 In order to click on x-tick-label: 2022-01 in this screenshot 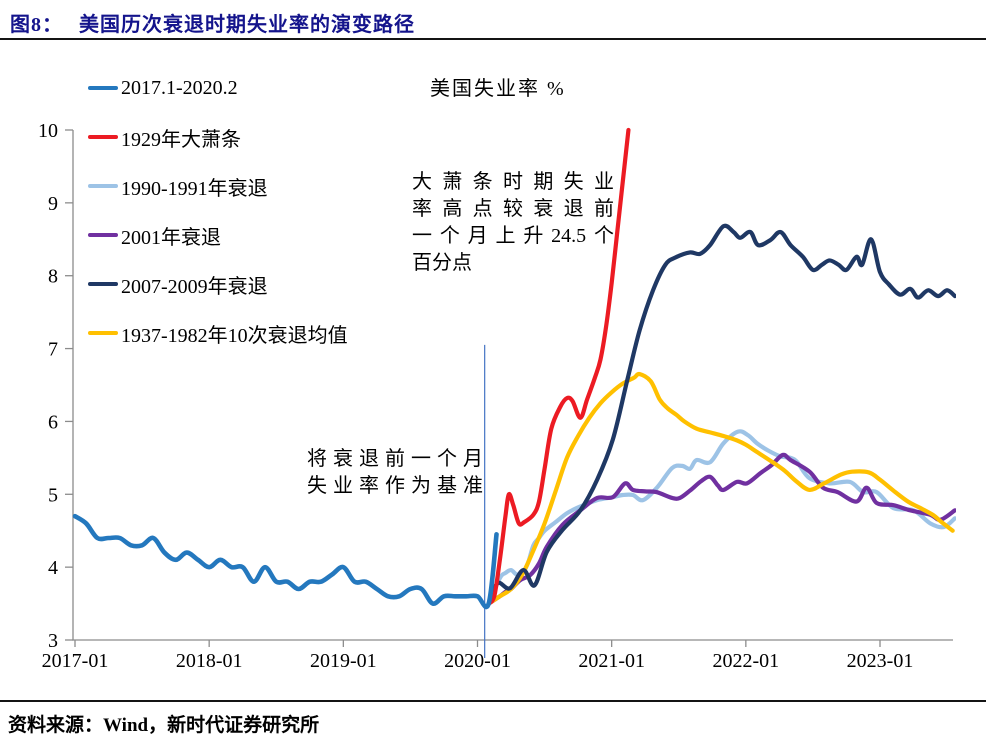, I will do `click(746, 661)`.